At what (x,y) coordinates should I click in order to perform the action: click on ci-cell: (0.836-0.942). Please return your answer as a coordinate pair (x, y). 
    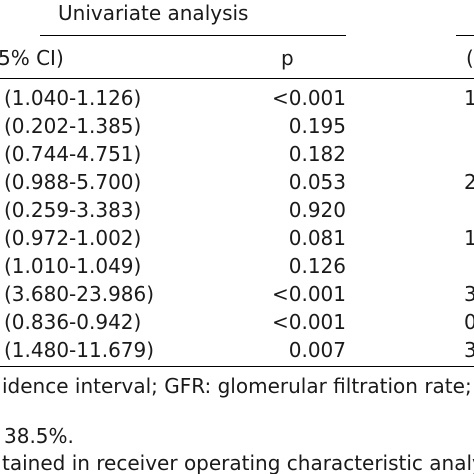
    Looking at the image, I should click on (73, 322).